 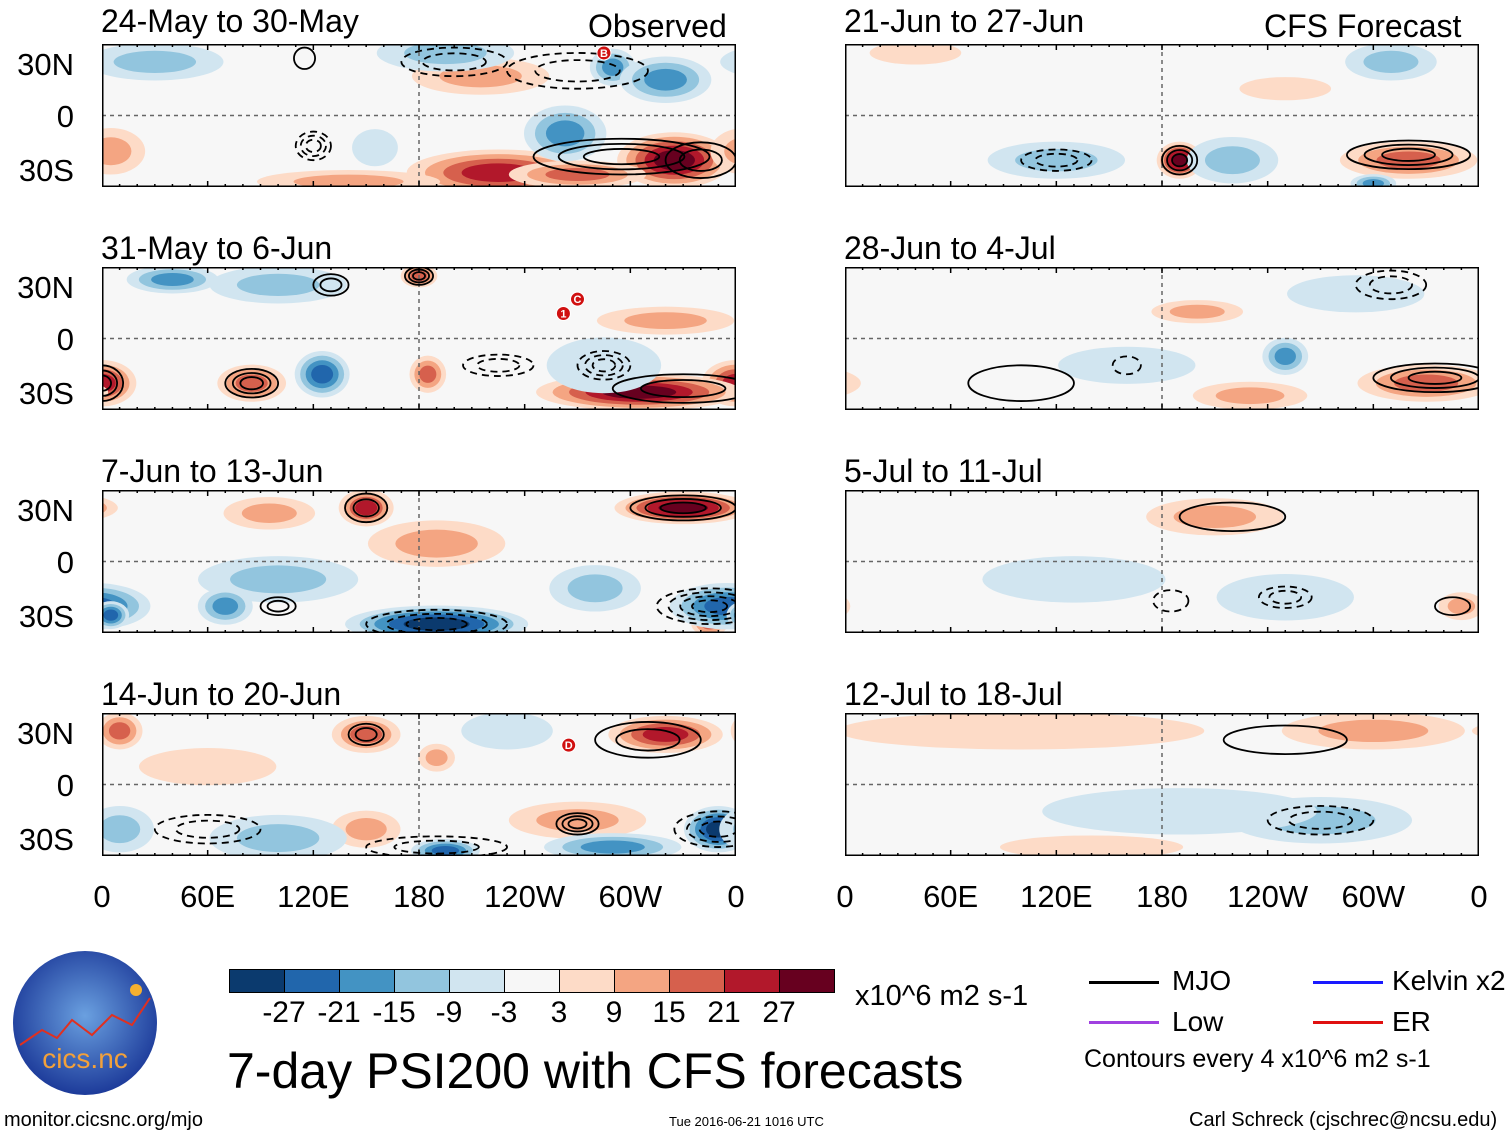 What do you see at coordinates (604, 54) in the screenshot?
I see `storm-marker-label: B` at bounding box center [604, 54].